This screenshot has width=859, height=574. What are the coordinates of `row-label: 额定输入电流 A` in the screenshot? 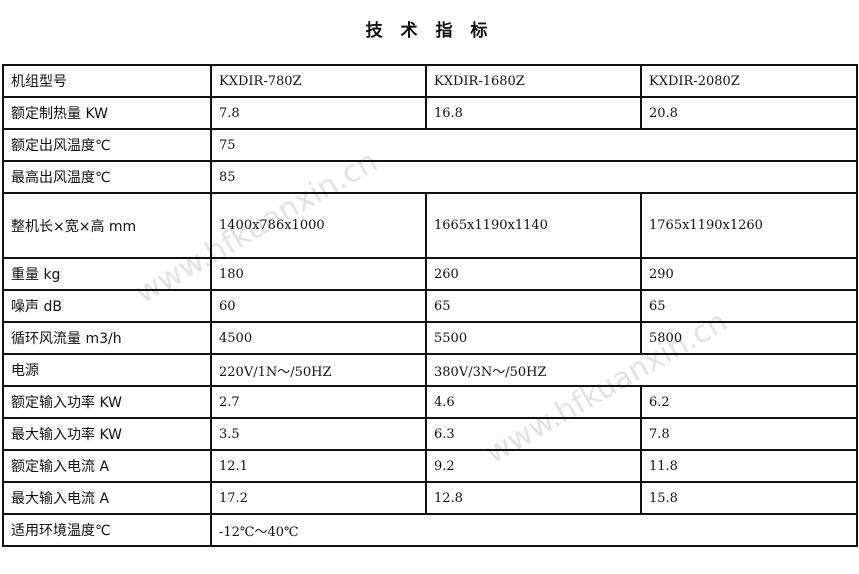 It's located at (107, 466).